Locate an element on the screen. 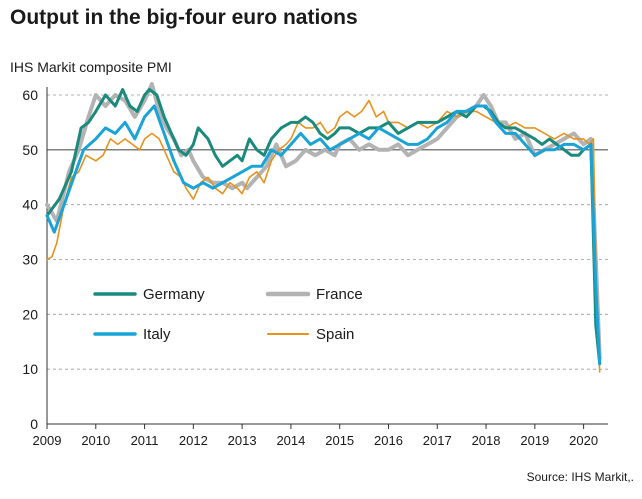 This screenshot has width=642, height=499. y-tick-labels: 0 10 20 30 40 50 60 is located at coordinates (30, 259).